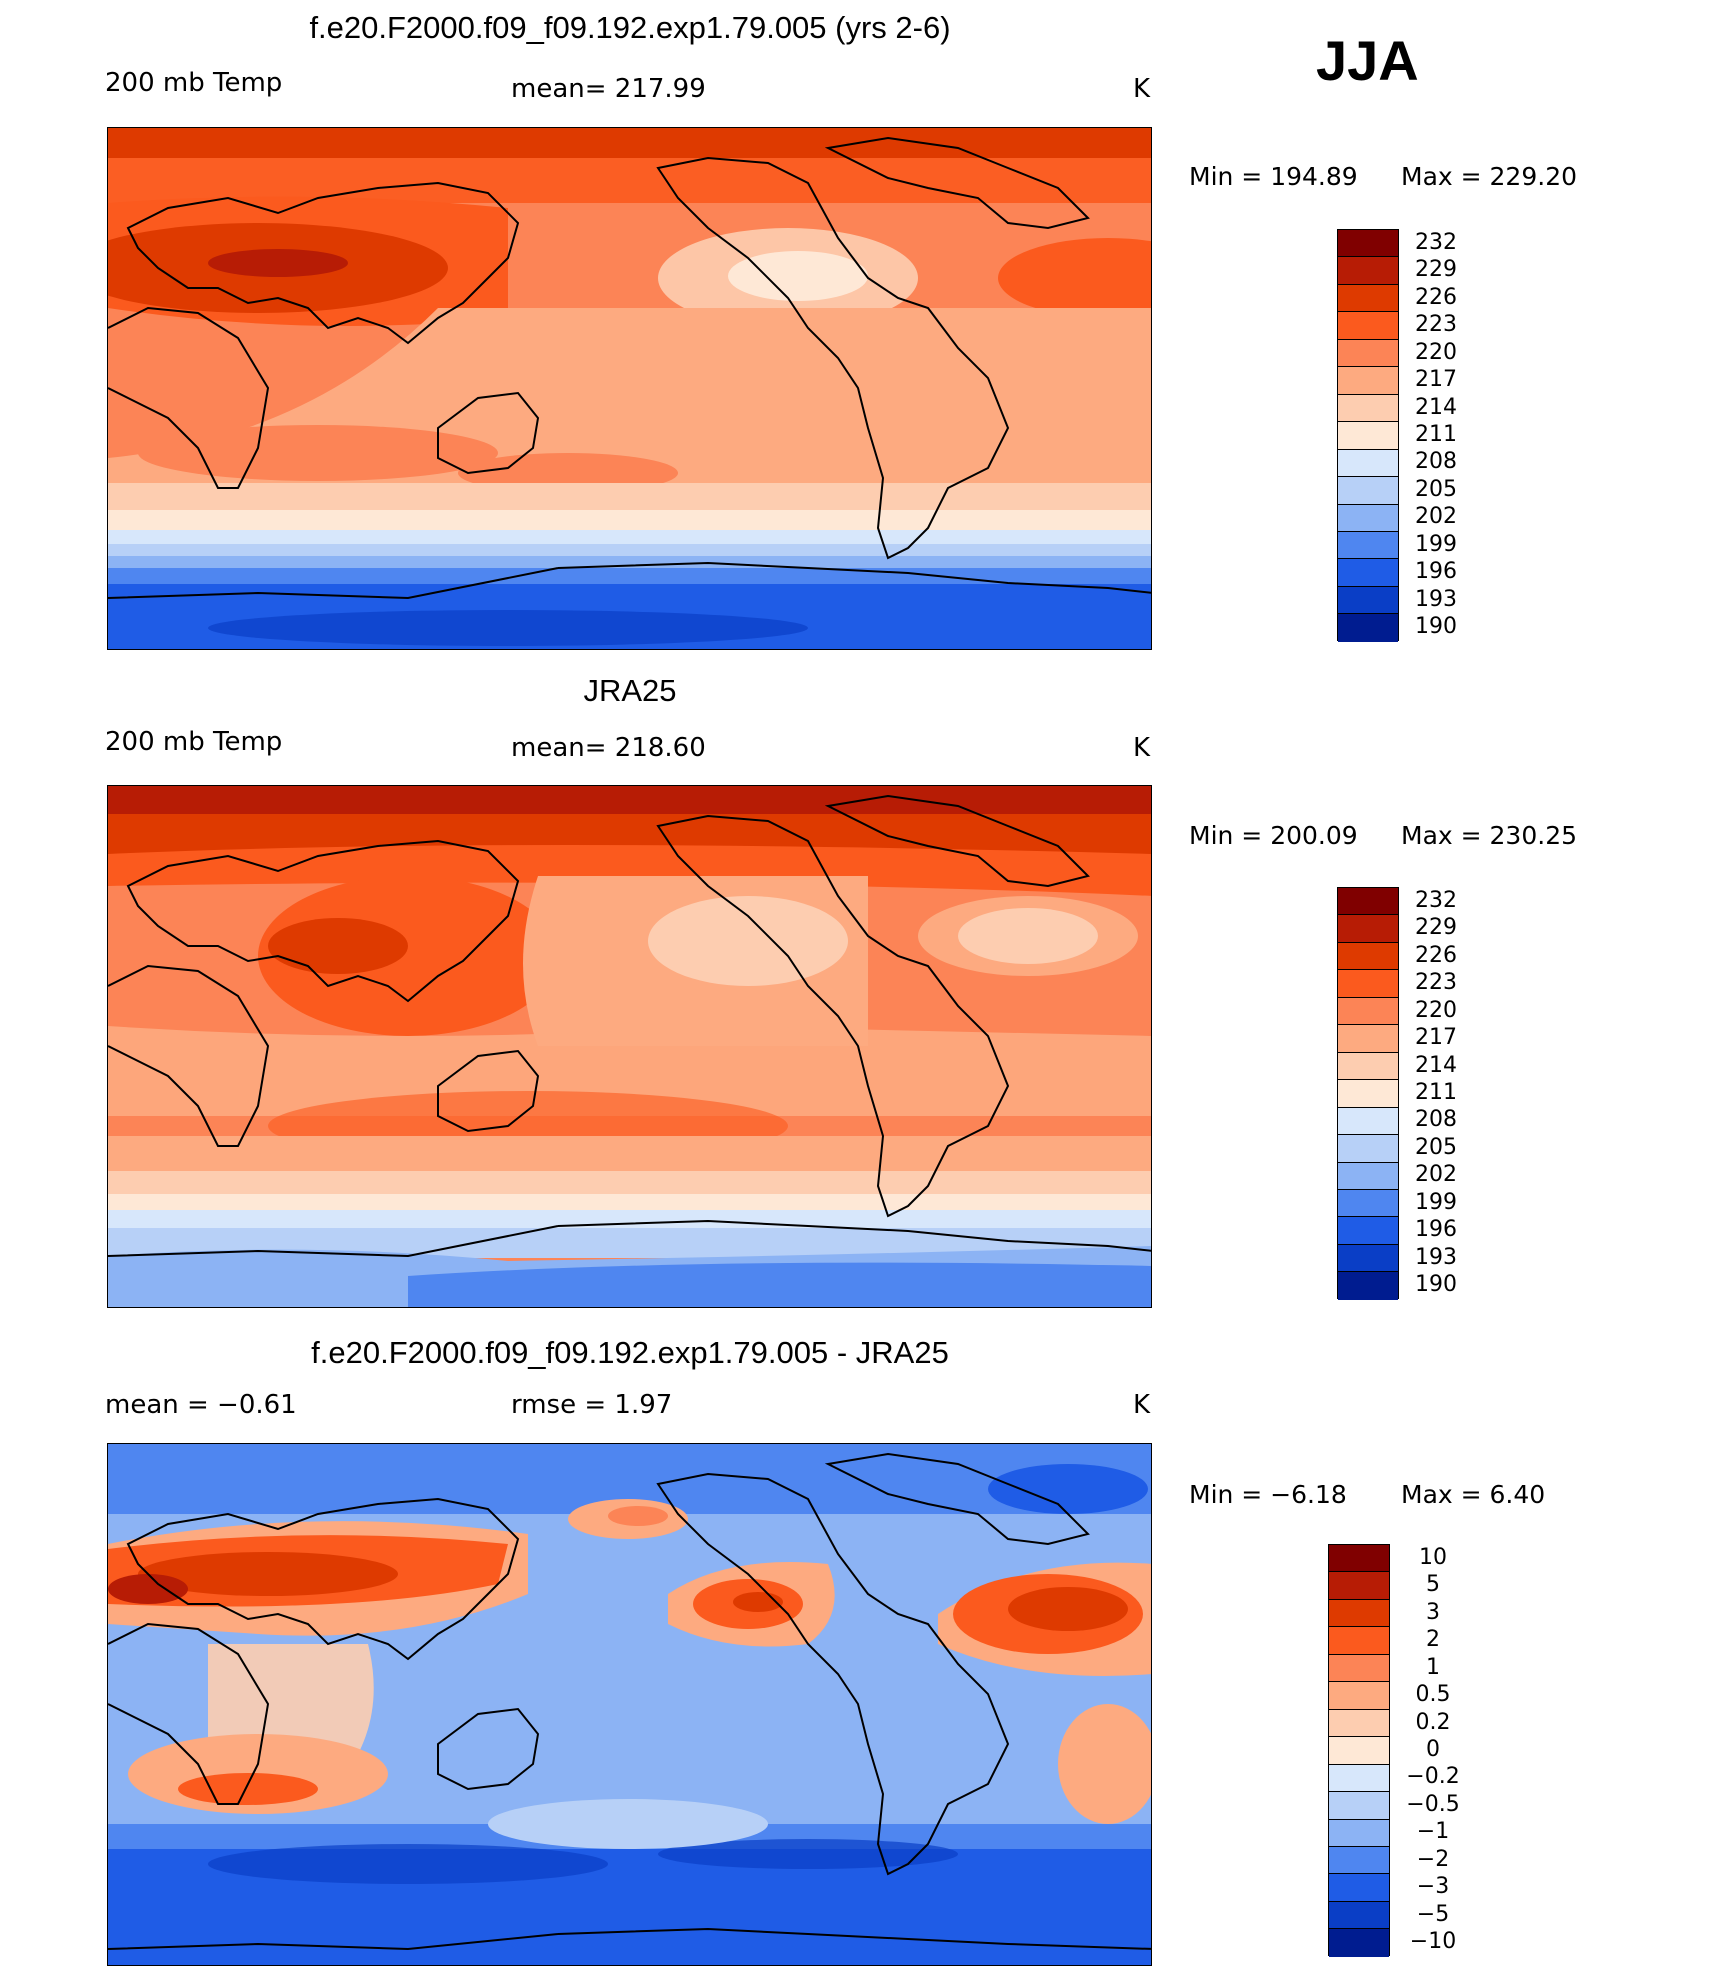 The image size is (1710, 1966). I want to click on colorbar-label: 217, so click(1436, 380).